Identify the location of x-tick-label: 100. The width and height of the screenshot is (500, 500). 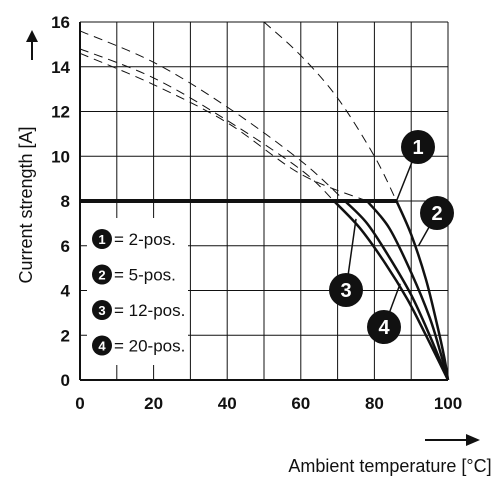
(448, 403).